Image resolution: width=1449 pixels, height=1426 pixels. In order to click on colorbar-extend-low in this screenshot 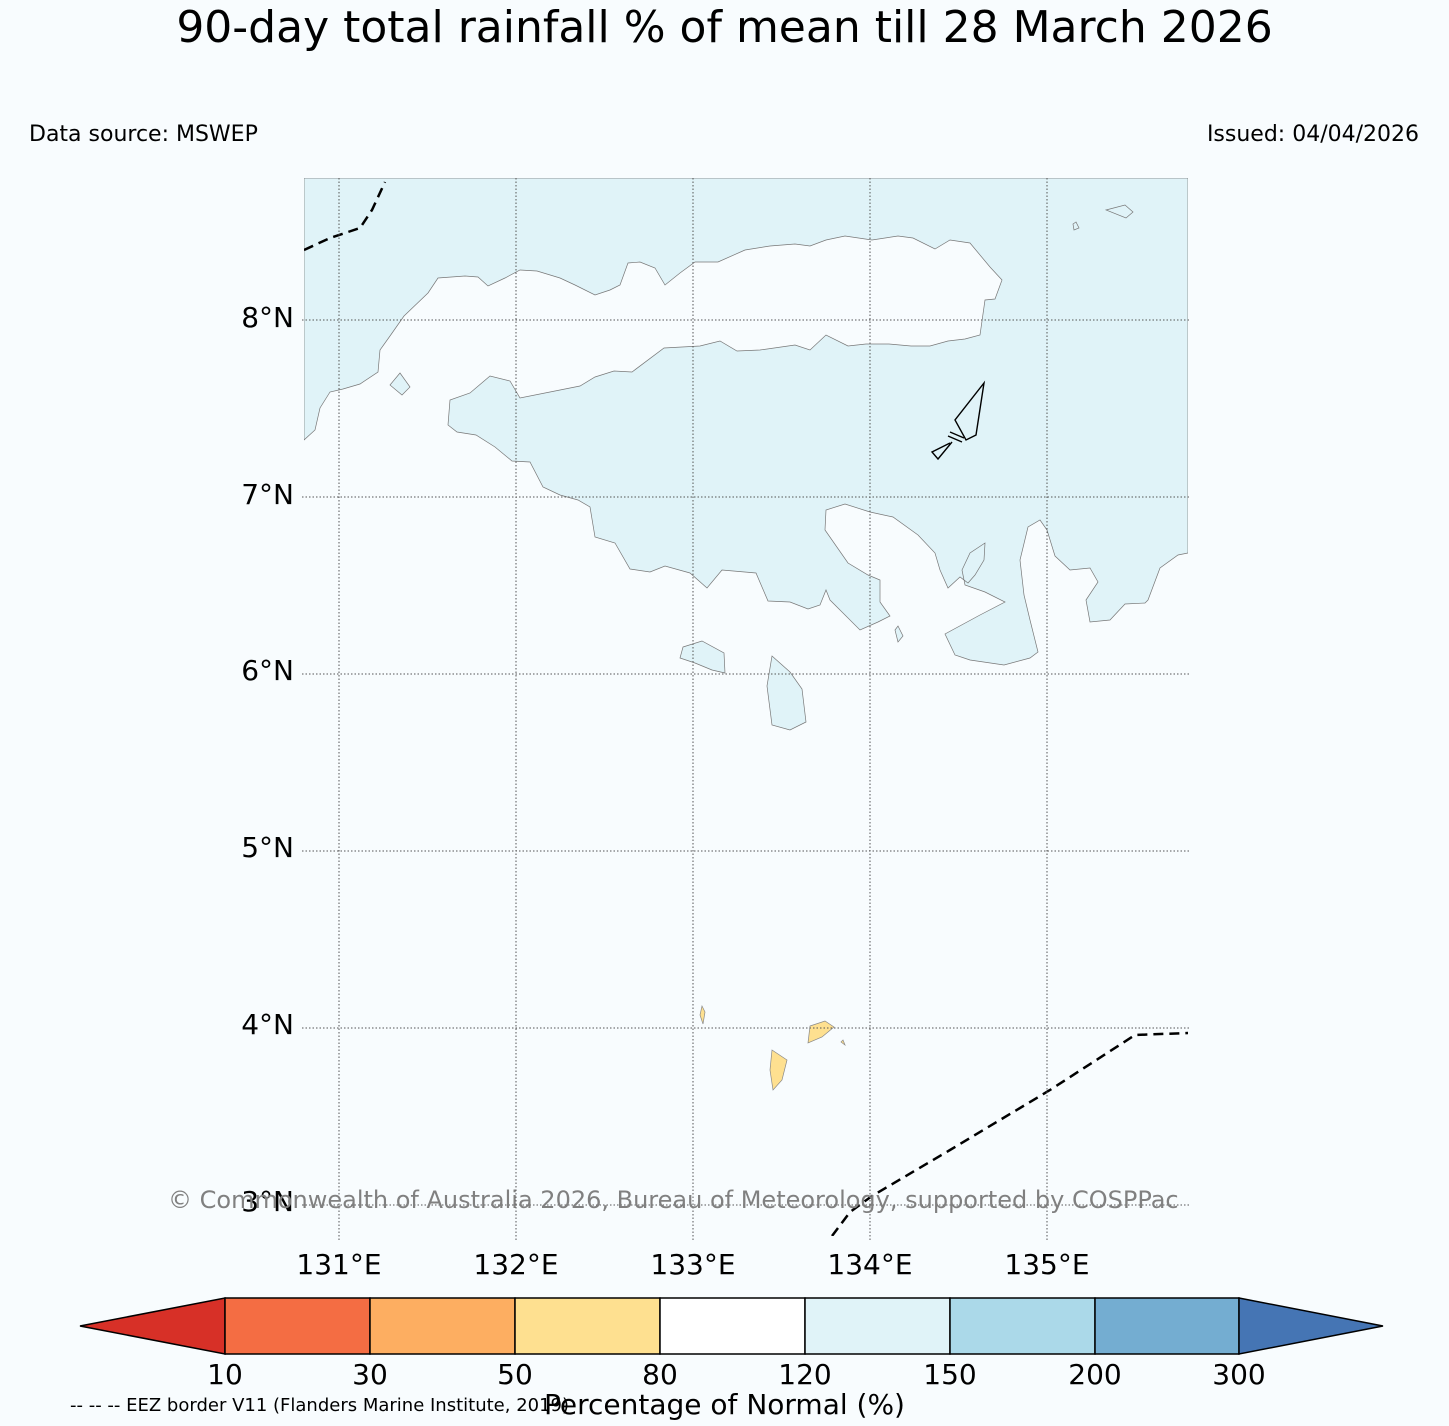, I will do `click(152, 1326)`.